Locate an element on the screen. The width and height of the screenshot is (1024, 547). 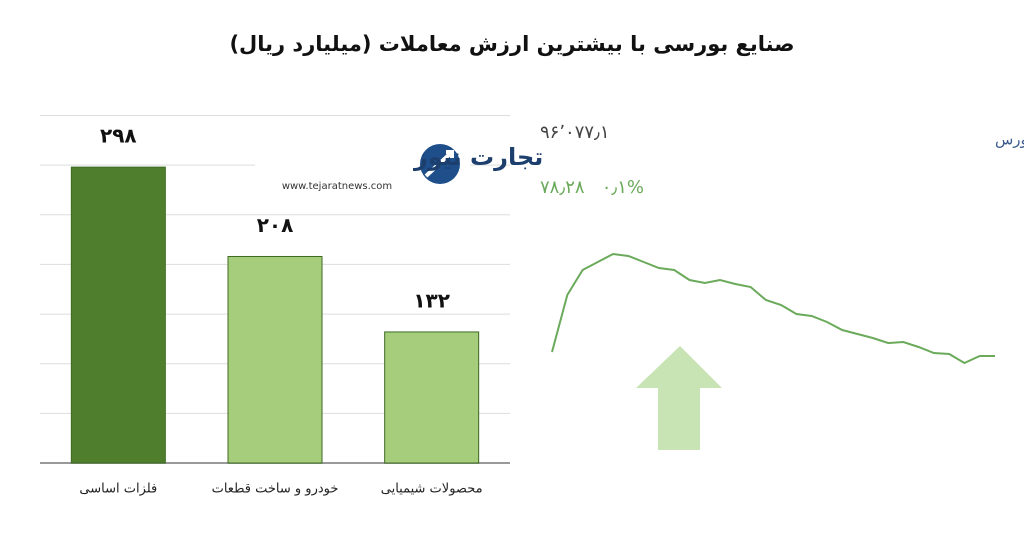
x-tick-label: فلزات اساسی is located at coordinates (118, 489).